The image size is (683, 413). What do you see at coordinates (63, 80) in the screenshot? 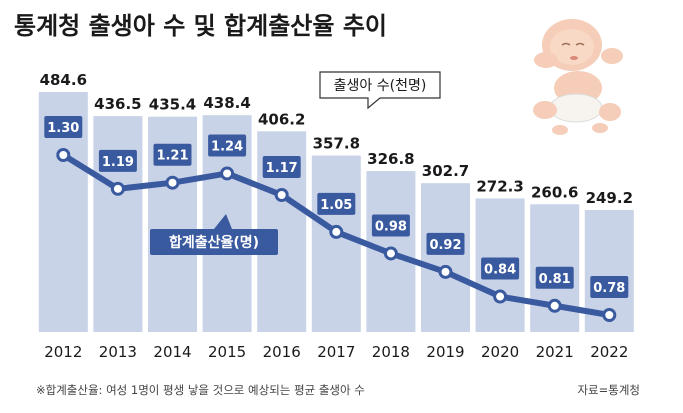
I see `bar-value-label-2012: 484.6` at bounding box center [63, 80].